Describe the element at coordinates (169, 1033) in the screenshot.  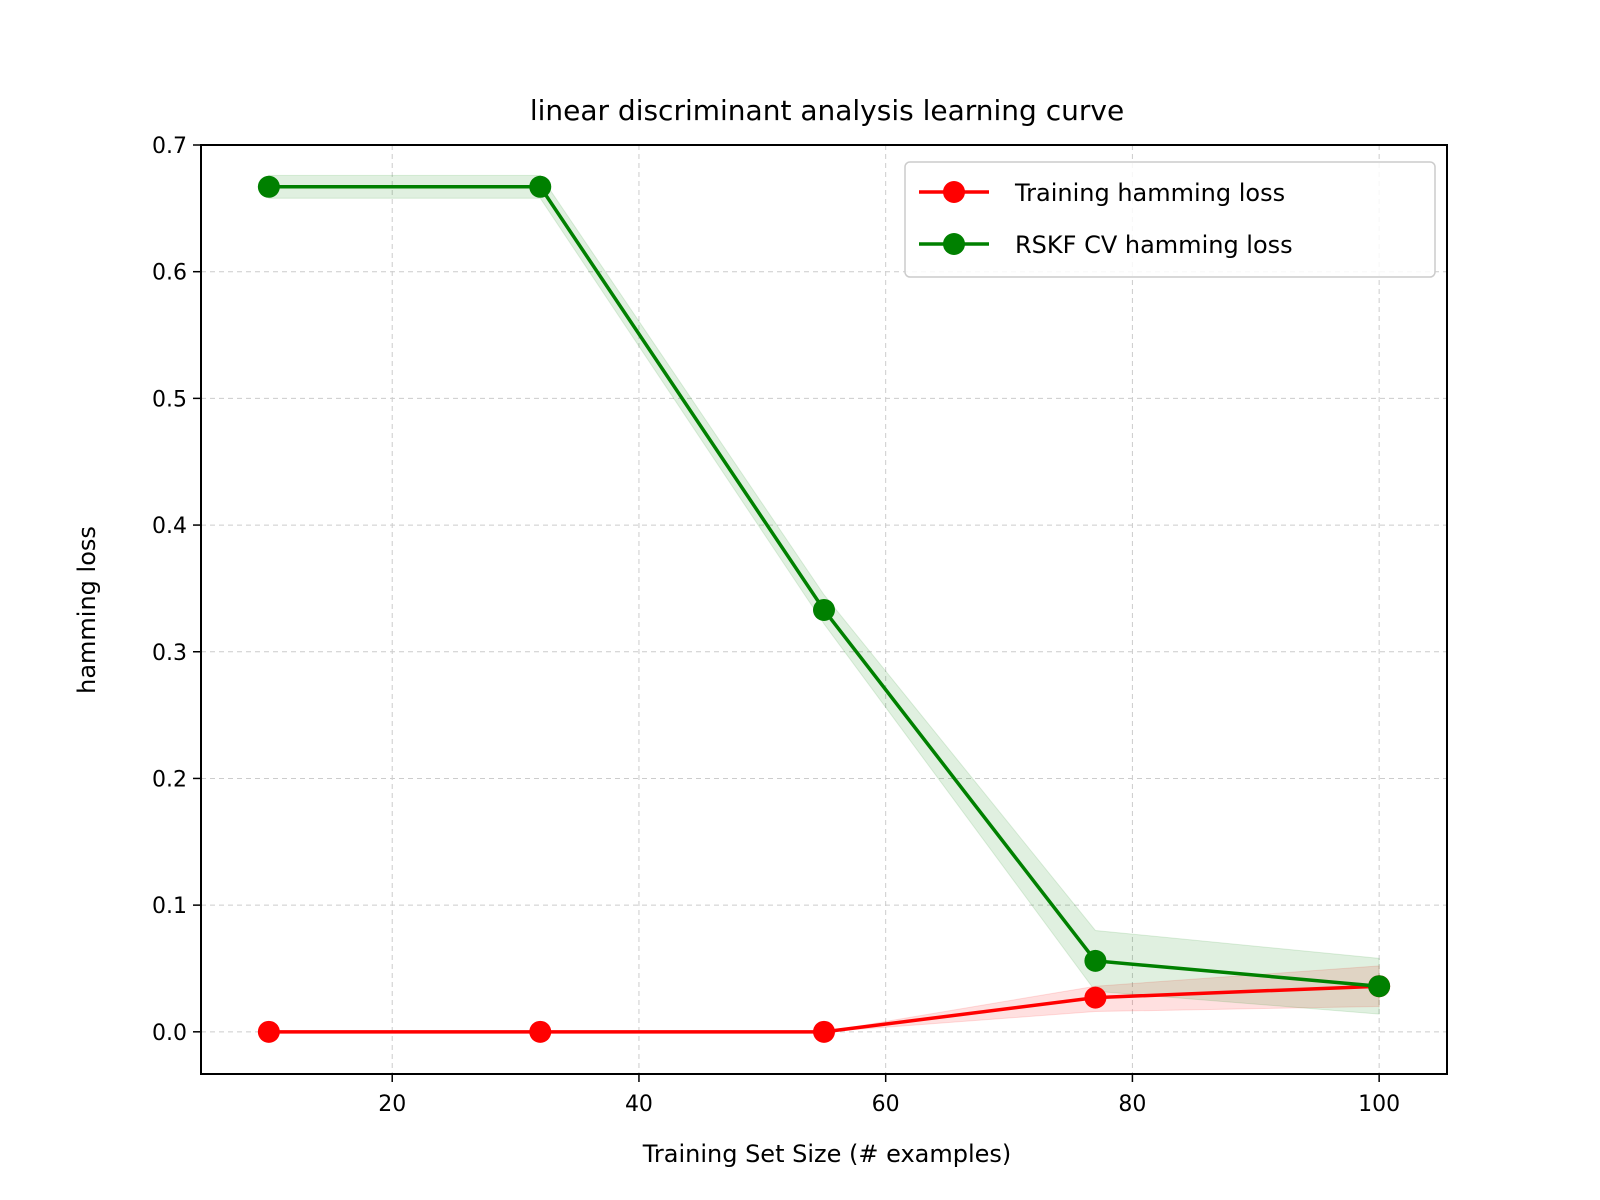
I see `y-tick-label: 0.0` at that location.